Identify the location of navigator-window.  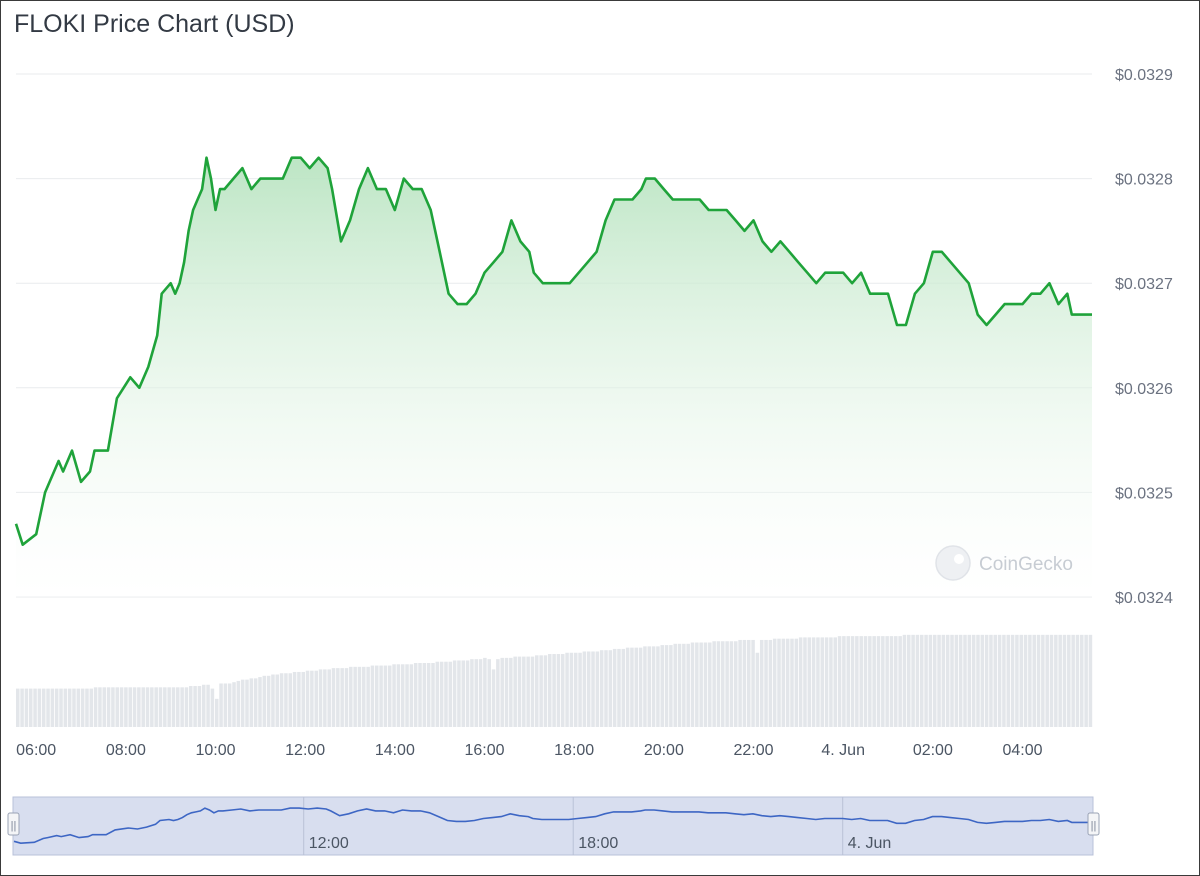
(553, 826).